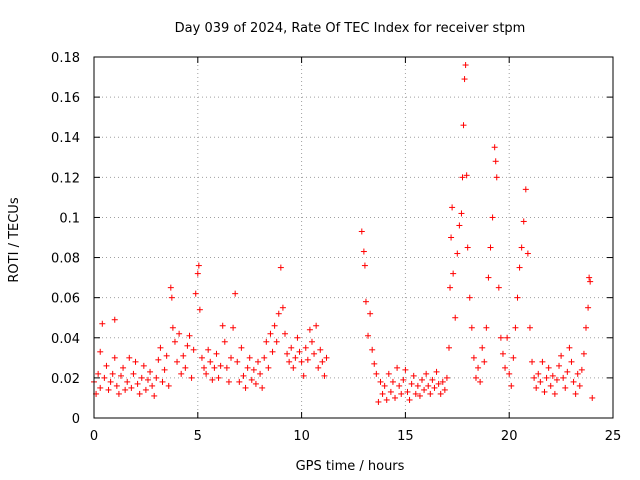 The width and height of the screenshot is (640, 480). What do you see at coordinates (76, 419) in the screenshot?
I see `y-tick-label: 0` at bounding box center [76, 419].